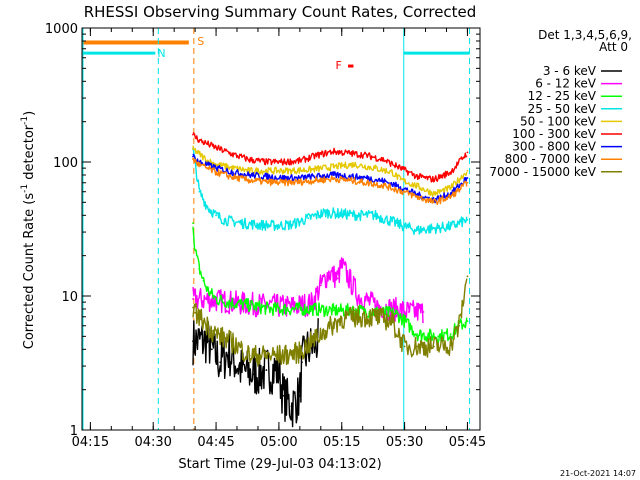 This screenshot has height=480, width=640. I want to click on y-axis-label: Corrected Count Rate (s-1 detector-1), so click(28, 230).